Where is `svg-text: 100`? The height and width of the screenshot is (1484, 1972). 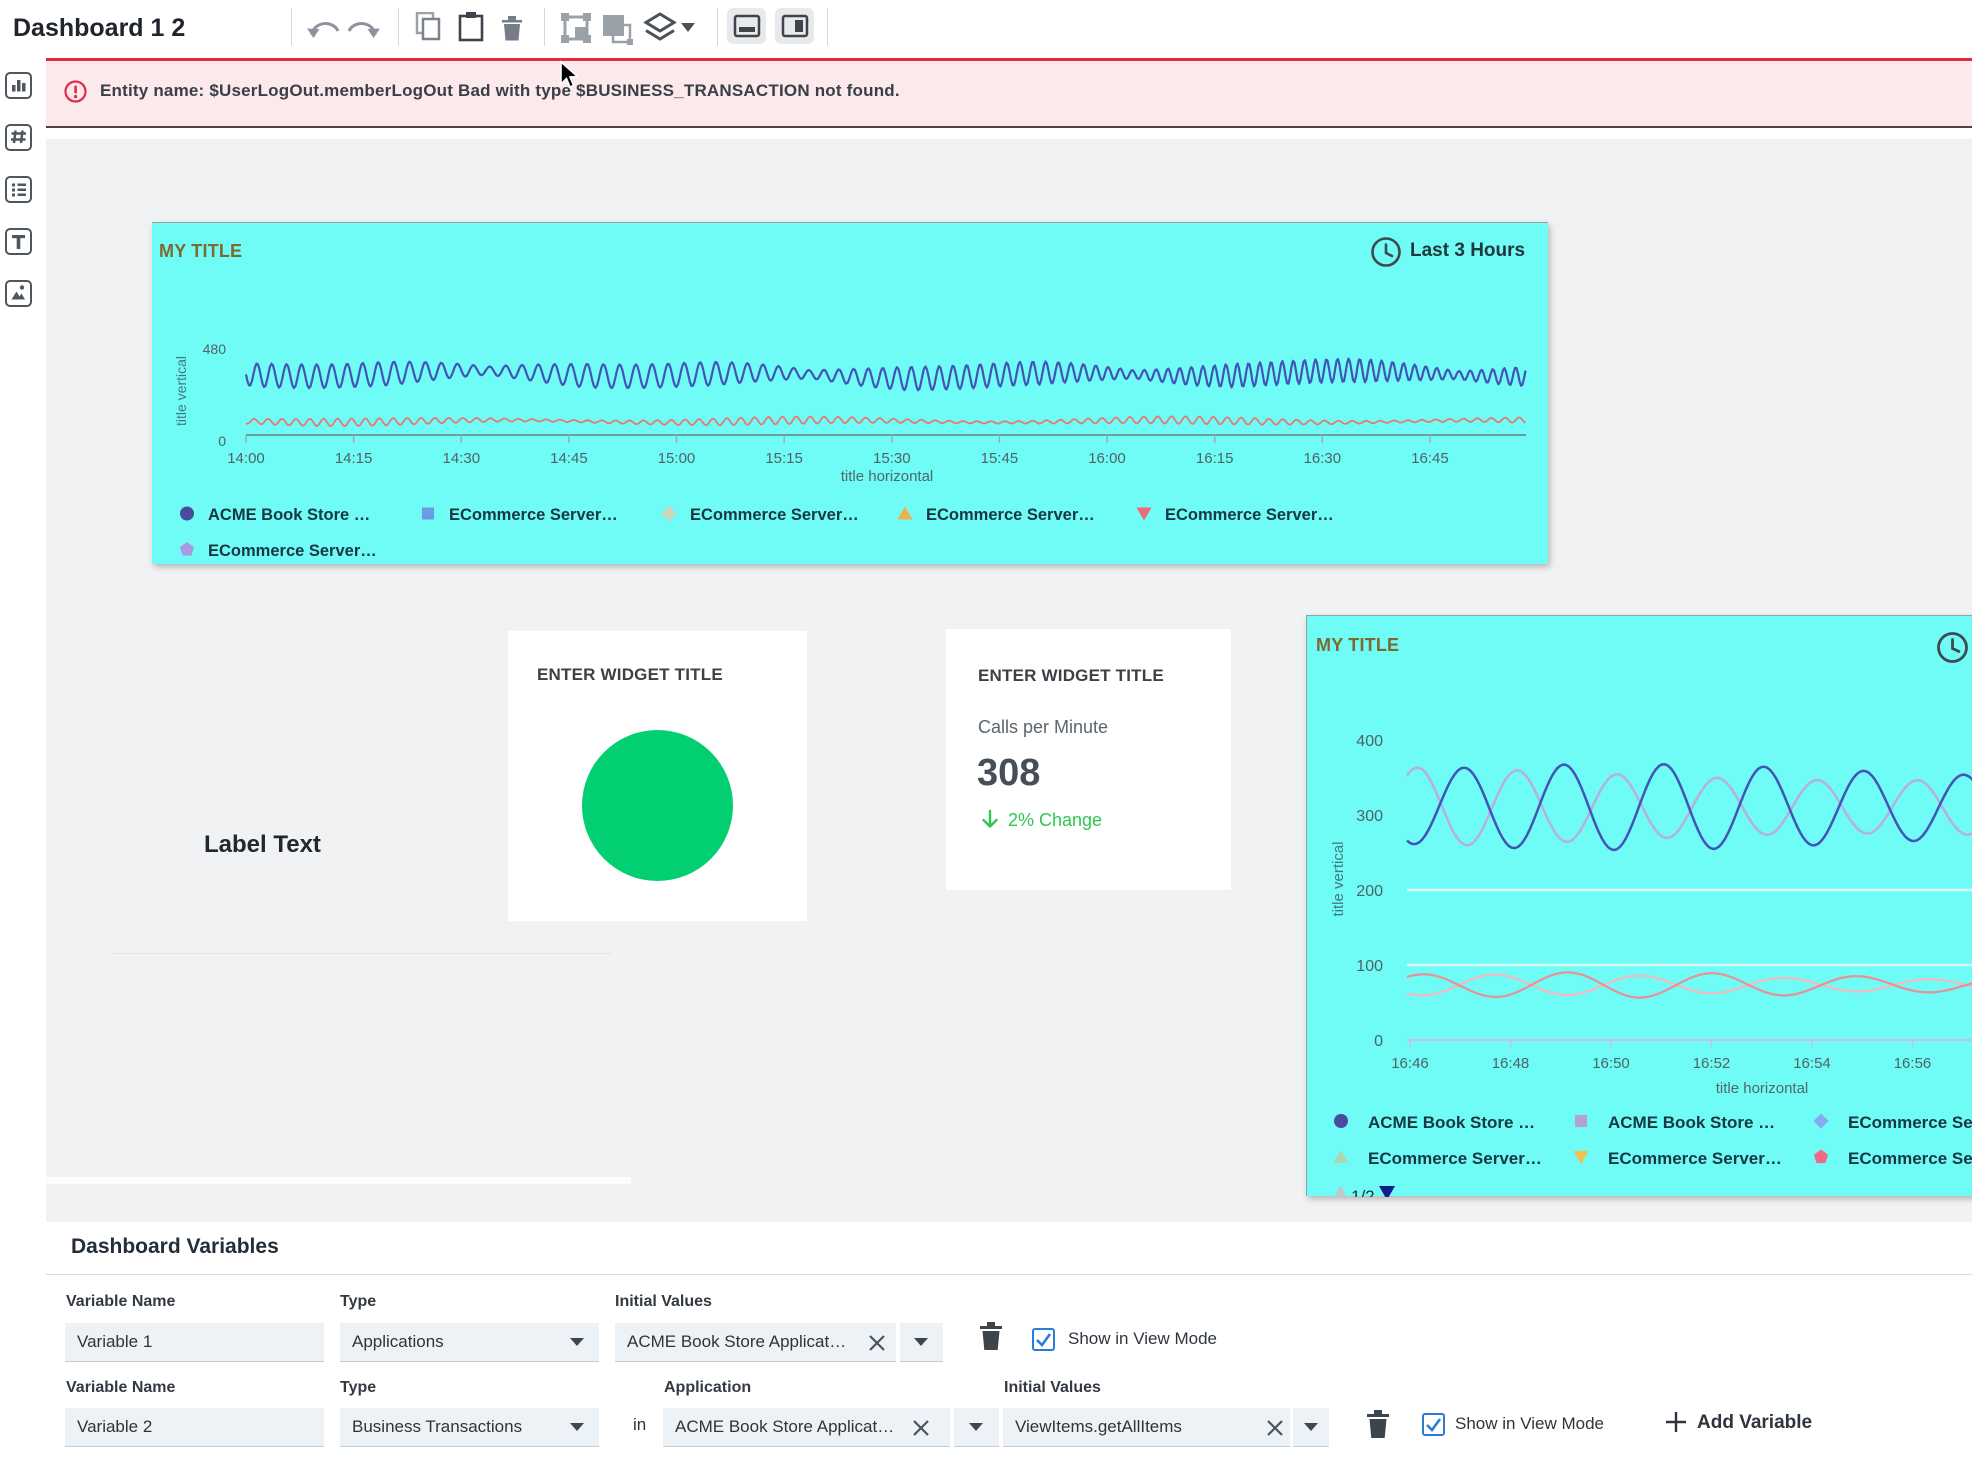
svg-text: 100 is located at coordinates (1369, 966).